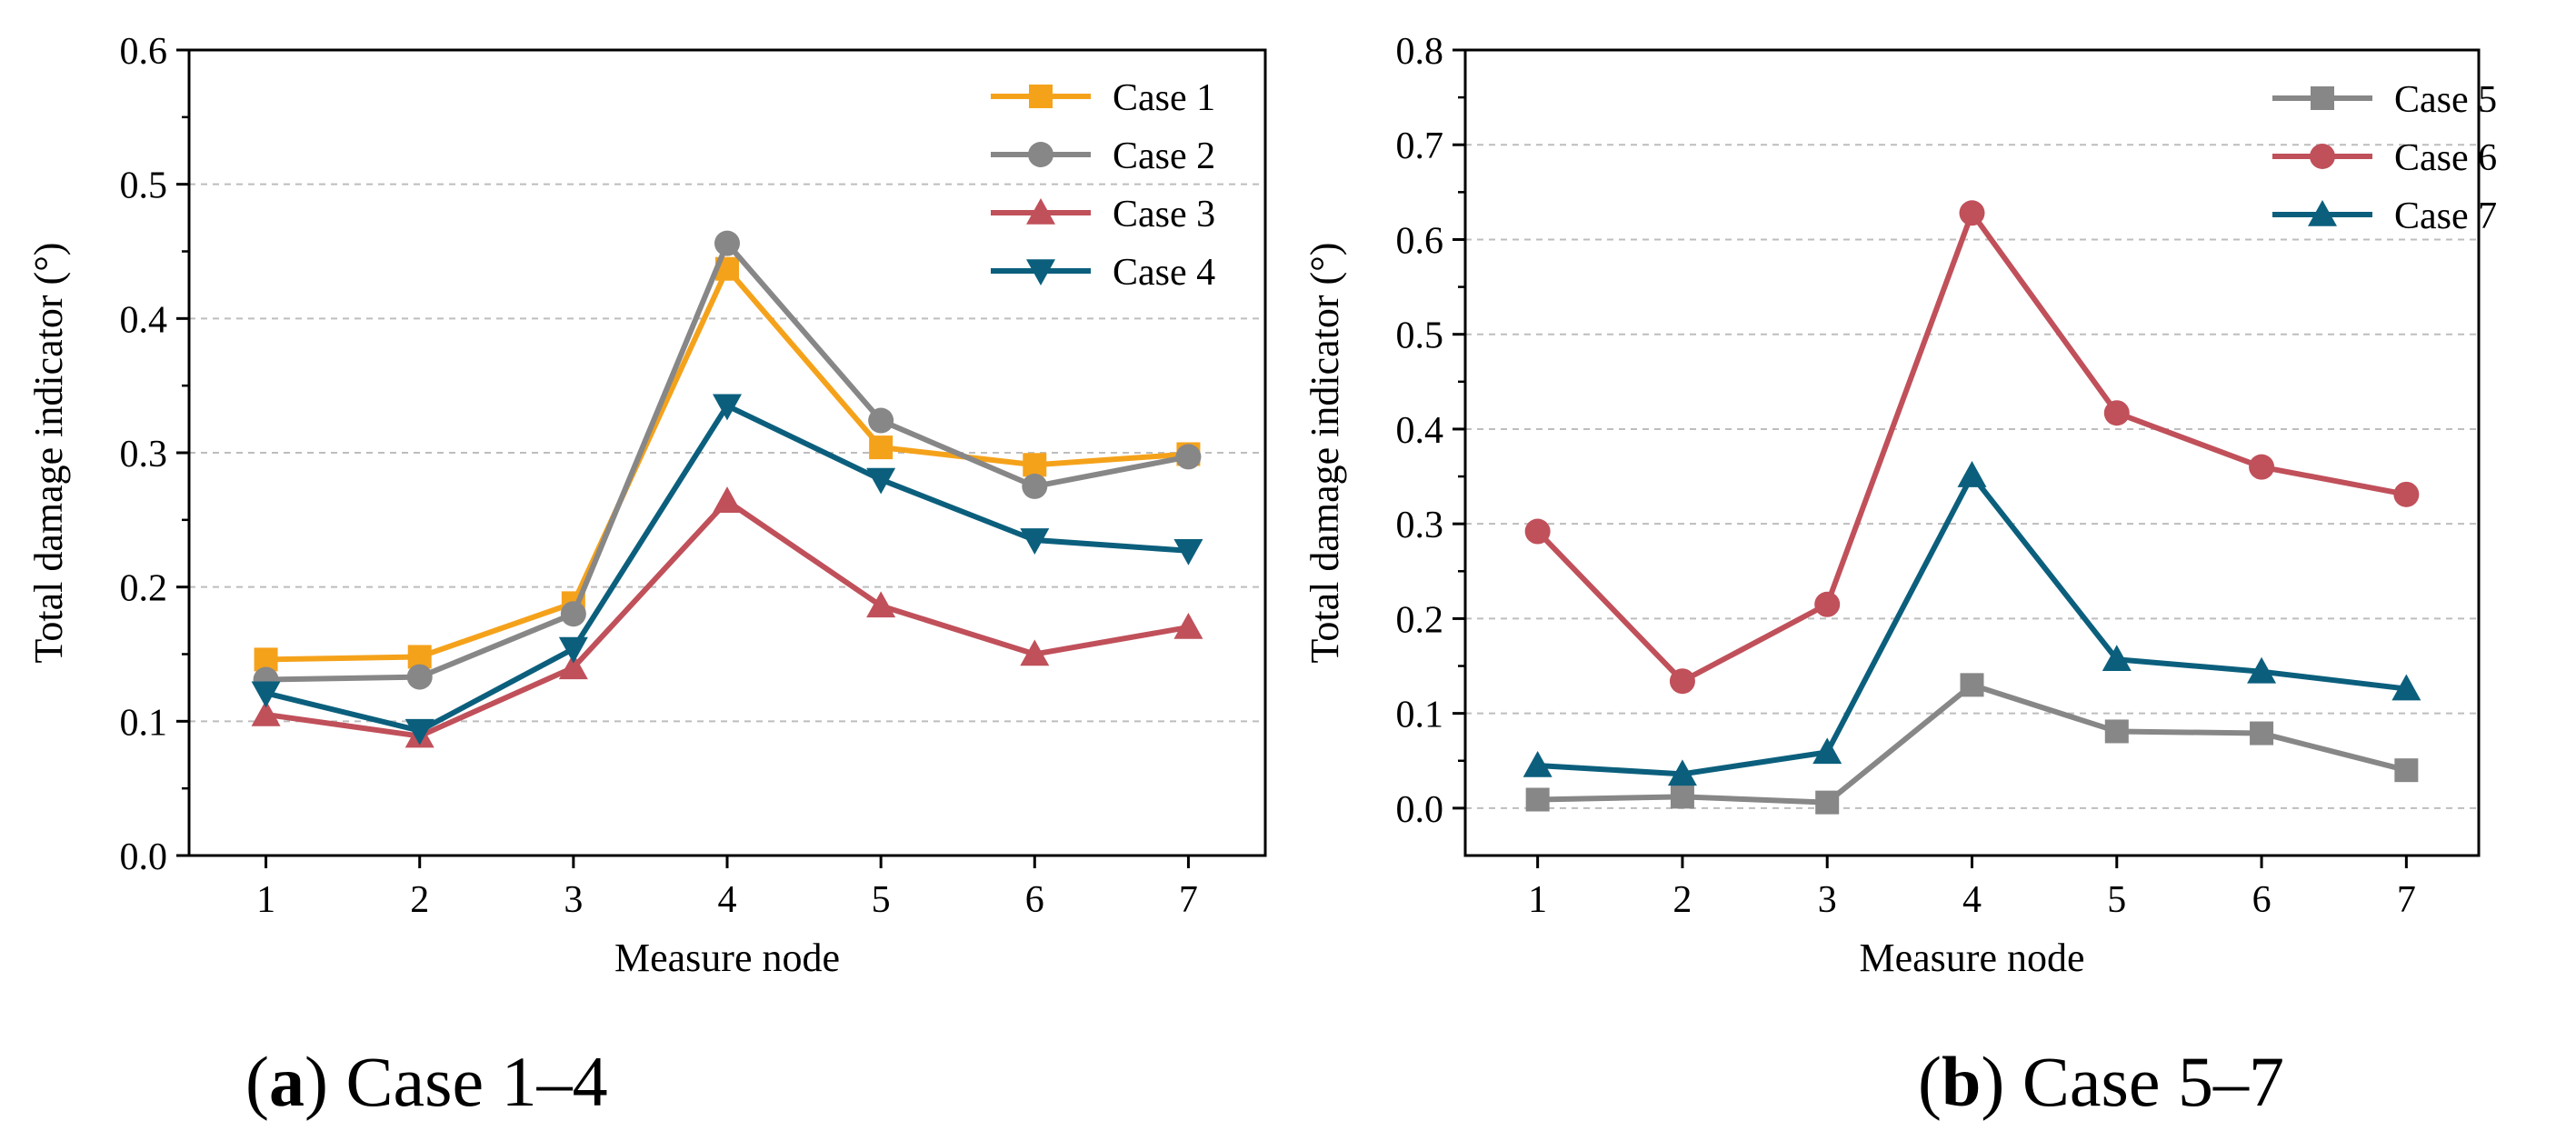 This screenshot has width=2576, height=1141. What do you see at coordinates (2445, 100) in the screenshot?
I see `legend-label-0: Case 5` at bounding box center [2445, 100].